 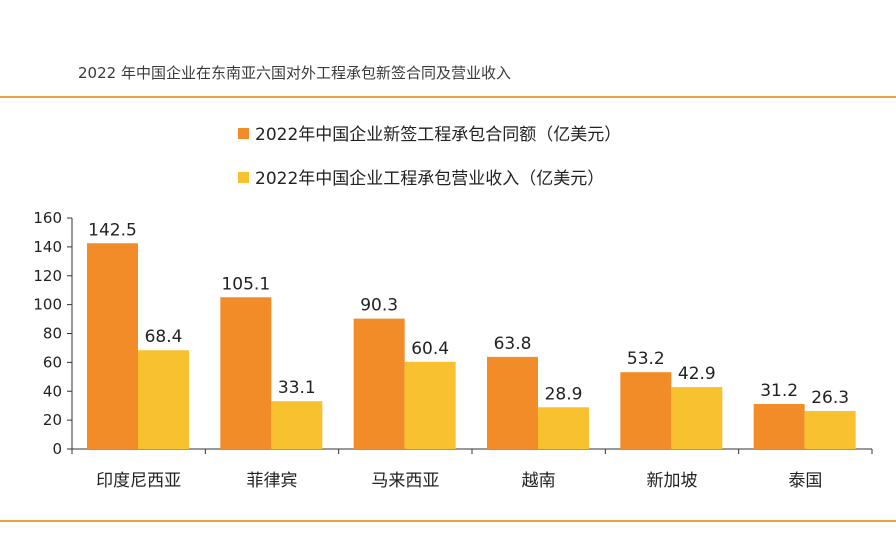 I want to click on bottom-divider, so click(x=448, y=521).